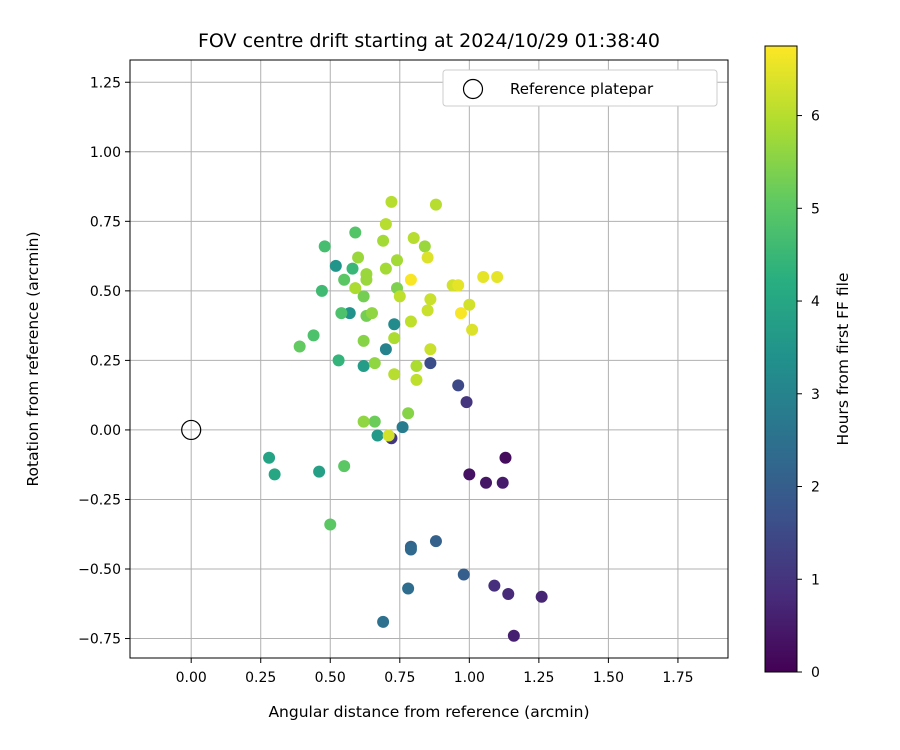  Describe the element at coordinates (105, 222) in the screenshot. I see `y-tick-label: 0.75` at that location.